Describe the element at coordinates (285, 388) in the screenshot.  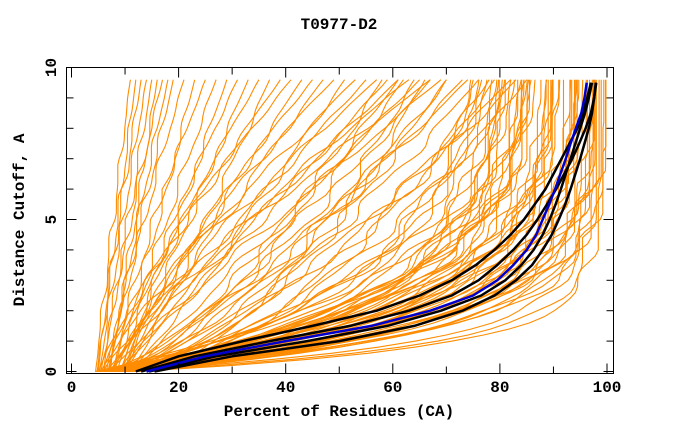
I see `x-tick-label: 40` at that location.